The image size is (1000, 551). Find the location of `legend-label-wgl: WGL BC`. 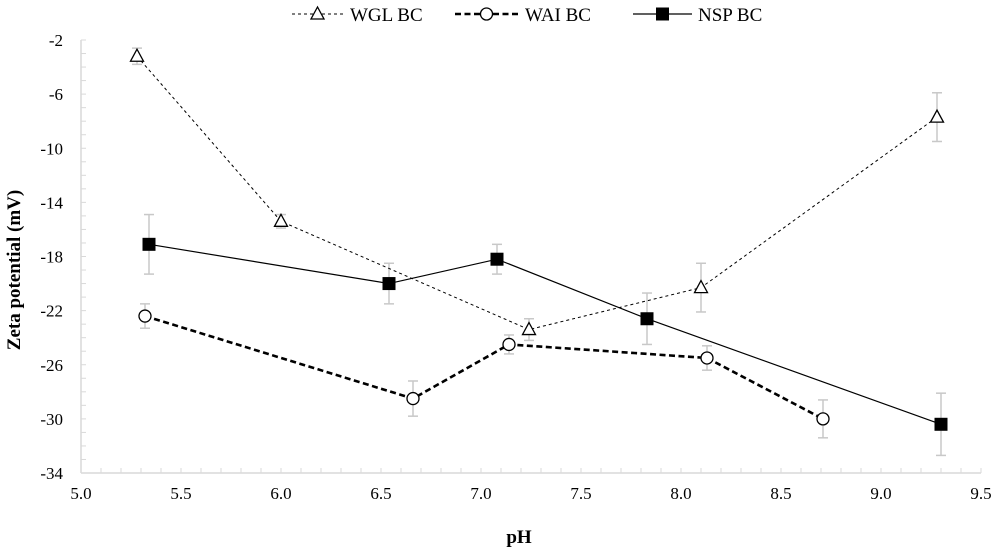

legend-label-wgl: WGL BC is located at coordinates (386, 15).